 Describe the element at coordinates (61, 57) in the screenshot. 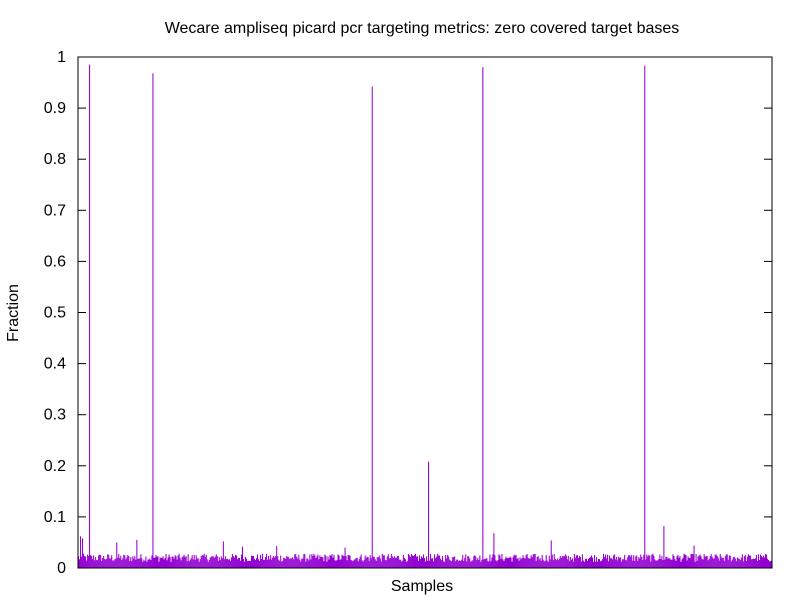

I see `y-tick-label: 1` at that location.